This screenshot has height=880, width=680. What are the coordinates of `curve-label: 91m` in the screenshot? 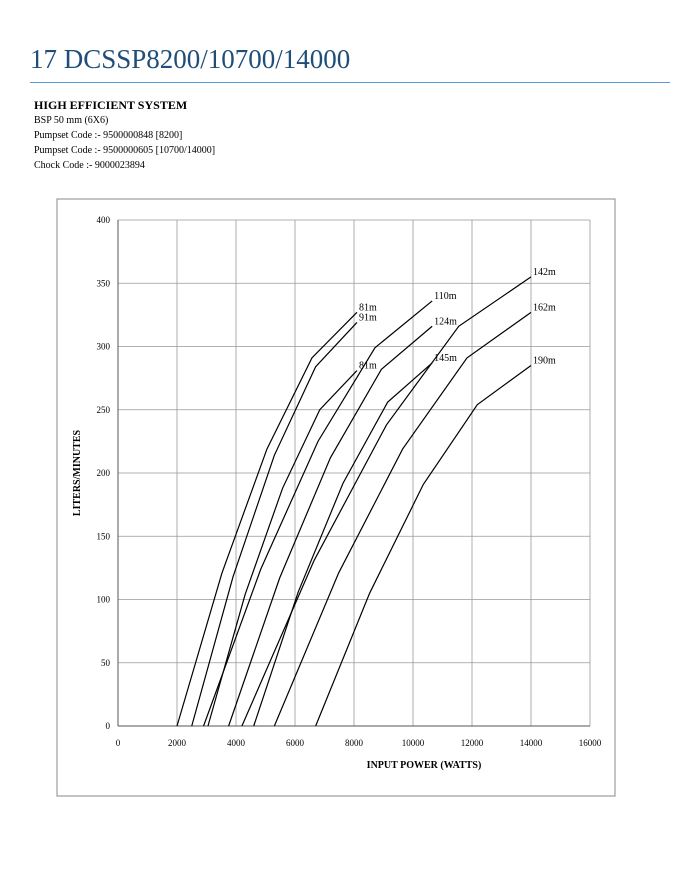 It's located at (368, 317).